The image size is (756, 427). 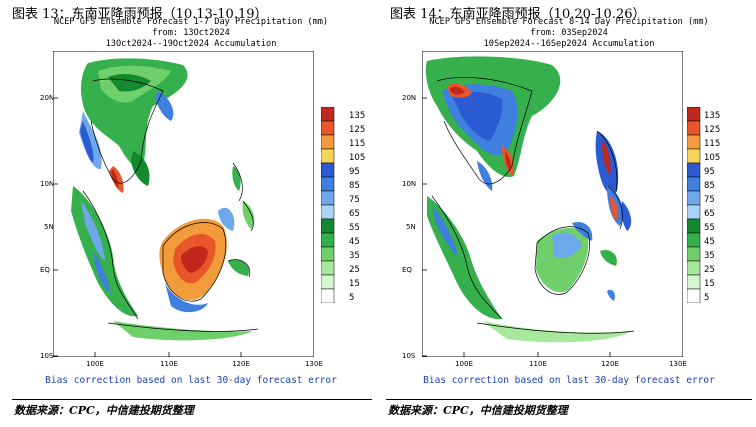 I want to click on forecast-header-line3: 13Oct2024--19Oct2024 Accumulation, so click(x=191, y=44).